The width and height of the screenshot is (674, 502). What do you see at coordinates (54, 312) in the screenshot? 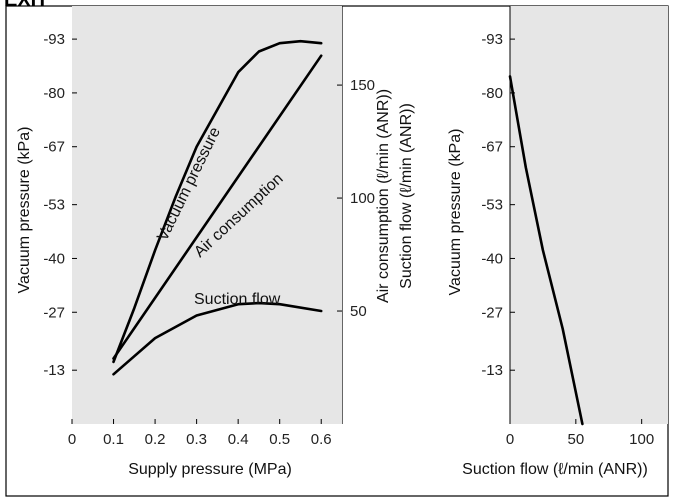
I see `left-y-tick-label: -27` at bounding box center [54, 312].